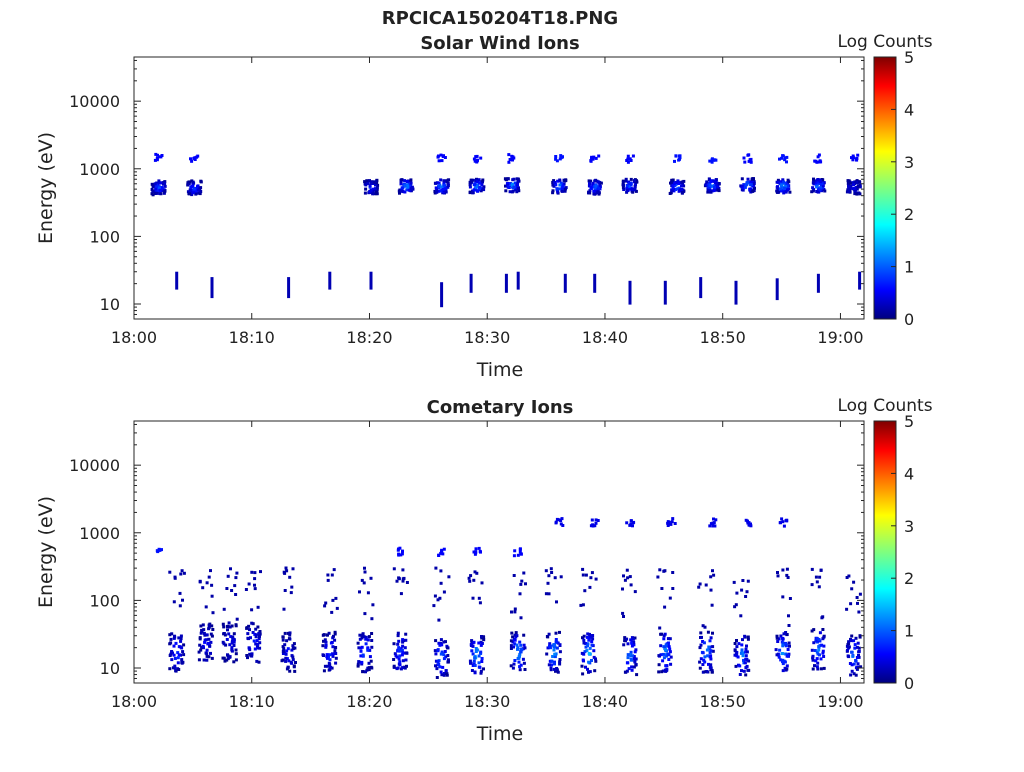 The width and height of the screenshot is (1024, 772). What do you see at coordinates (909, 526) in the screenshot?
I see `colorbar-tick-label: 3` at bounding box center [909, 526].